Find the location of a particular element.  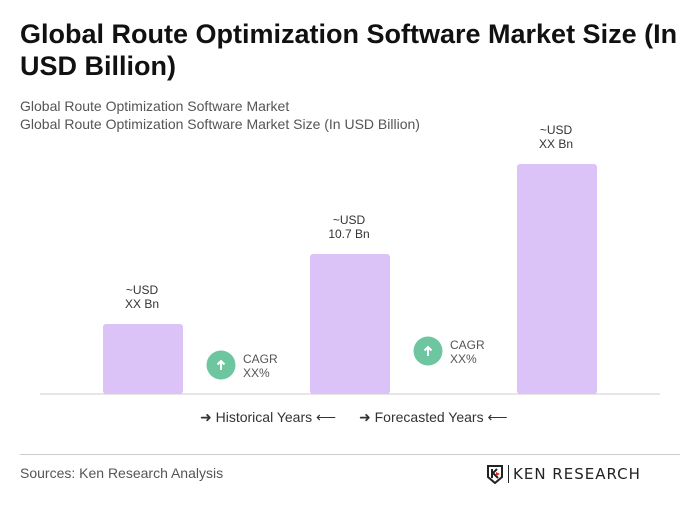

source-text: Sources: Ken Research Analysis is located at coordinates (122, 473).